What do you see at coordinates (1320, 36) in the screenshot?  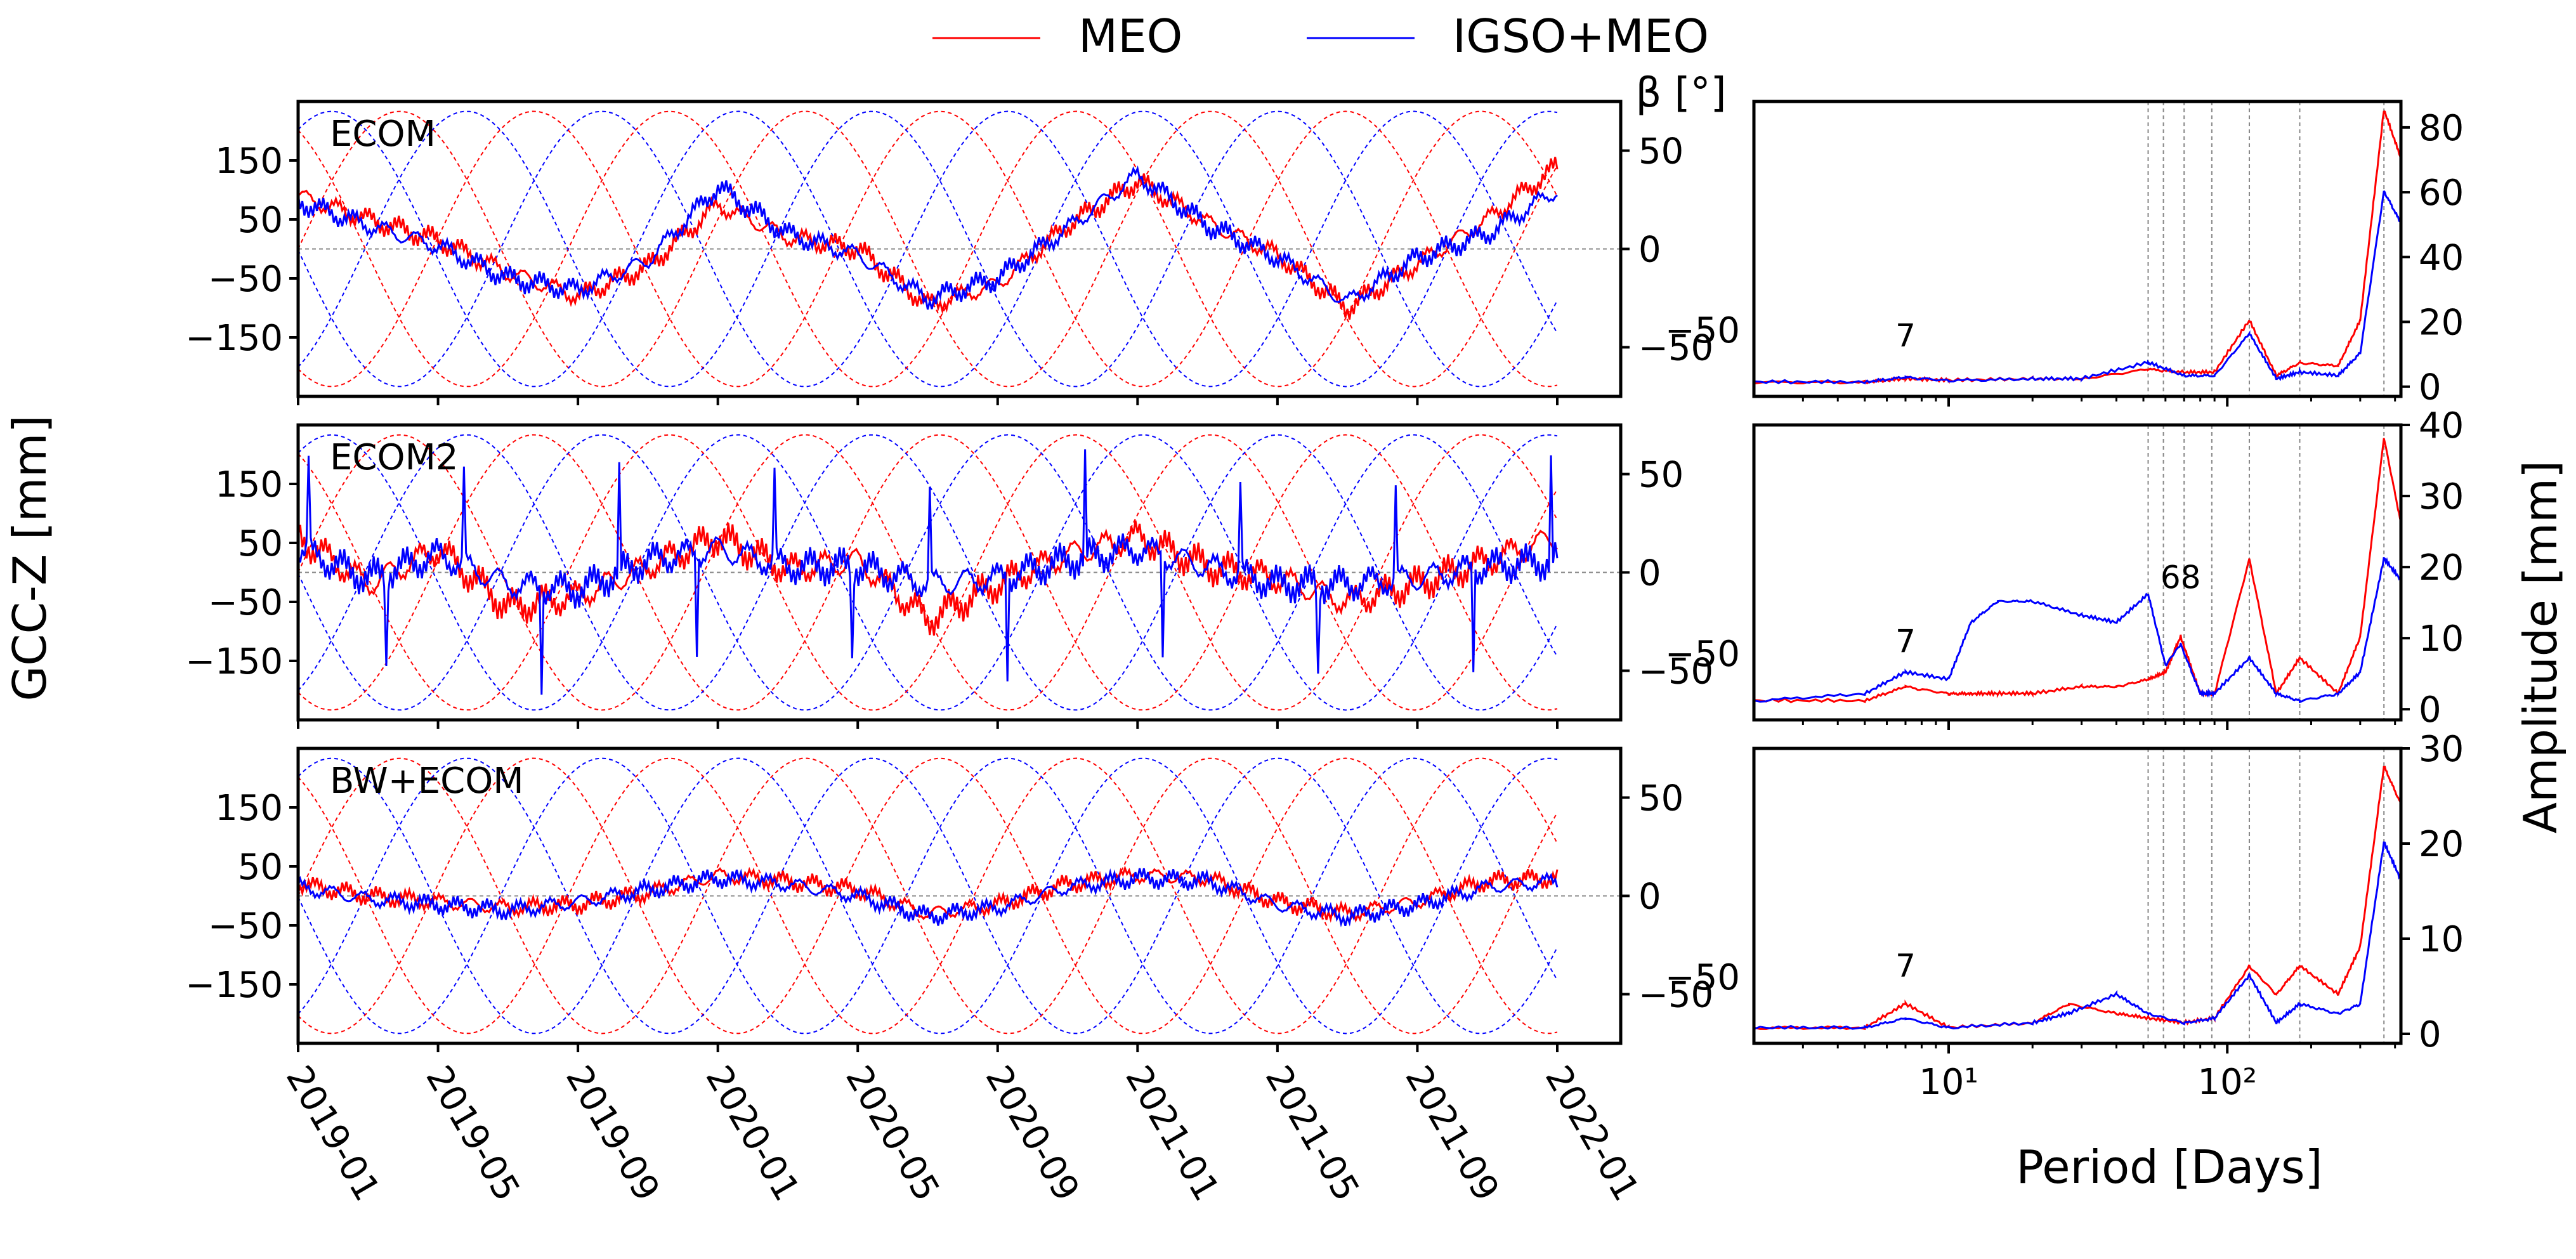 I see `legend: MEO IGSO+MEO` at bounding box center [1320, 36].